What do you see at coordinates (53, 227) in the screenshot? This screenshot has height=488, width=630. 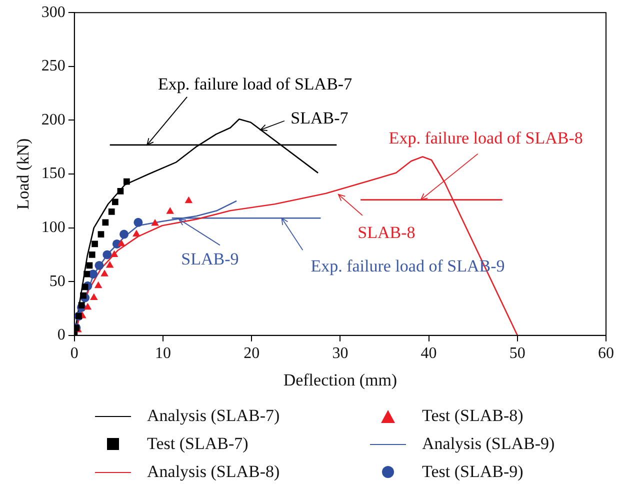 I see `y-tick-label: 100` at bounding box center [53, 227].